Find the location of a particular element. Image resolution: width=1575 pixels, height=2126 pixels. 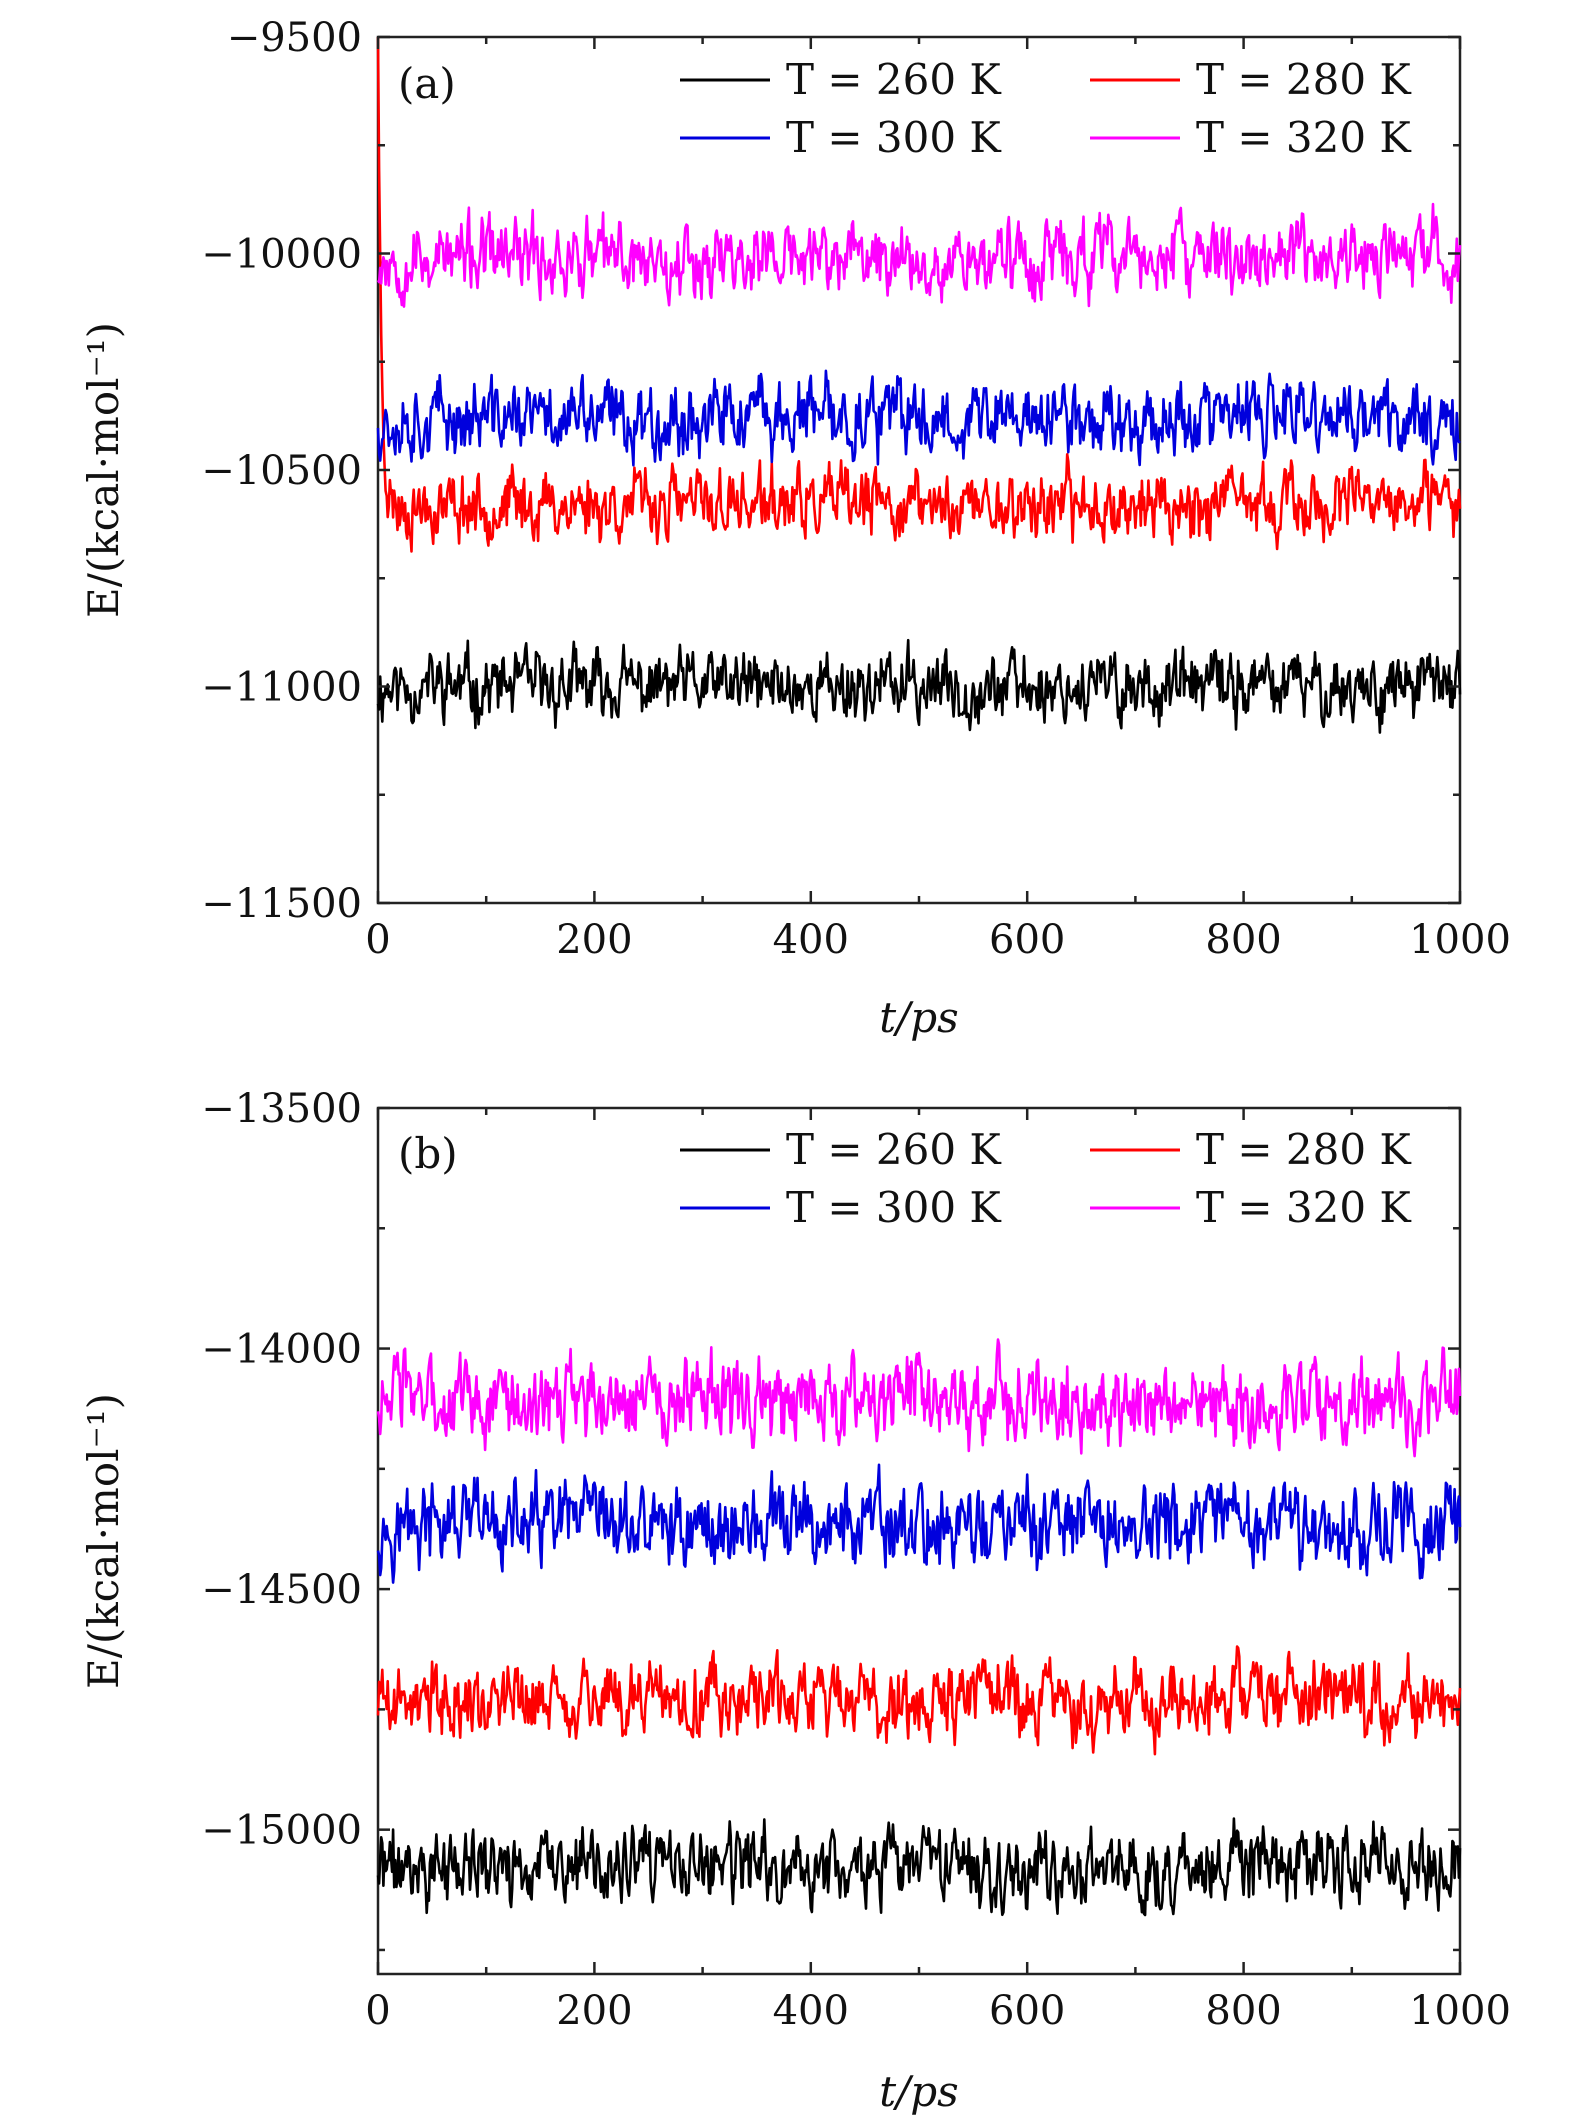

y-tick-label: −10000 is located at coordinates (281, 255).